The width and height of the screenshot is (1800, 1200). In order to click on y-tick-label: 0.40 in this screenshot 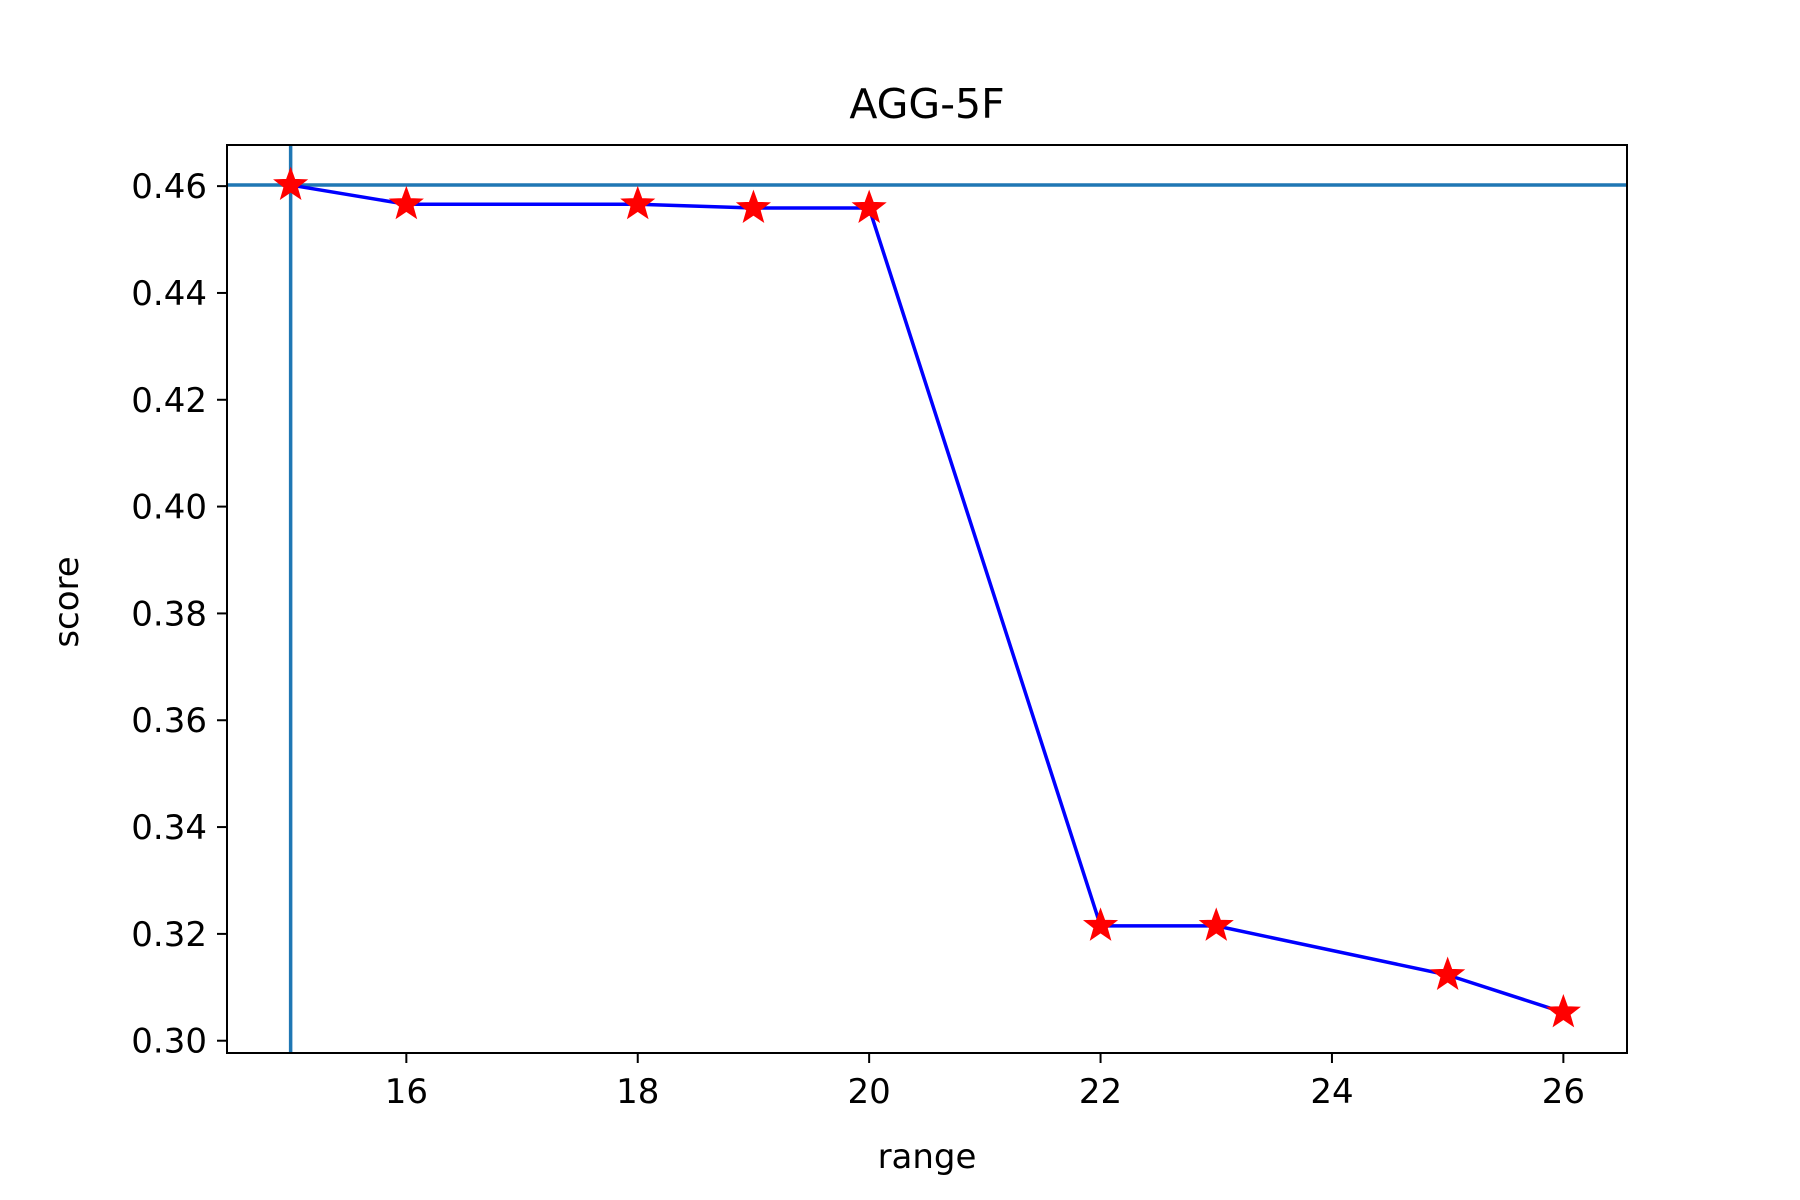, I will do `click(169, 508)`.